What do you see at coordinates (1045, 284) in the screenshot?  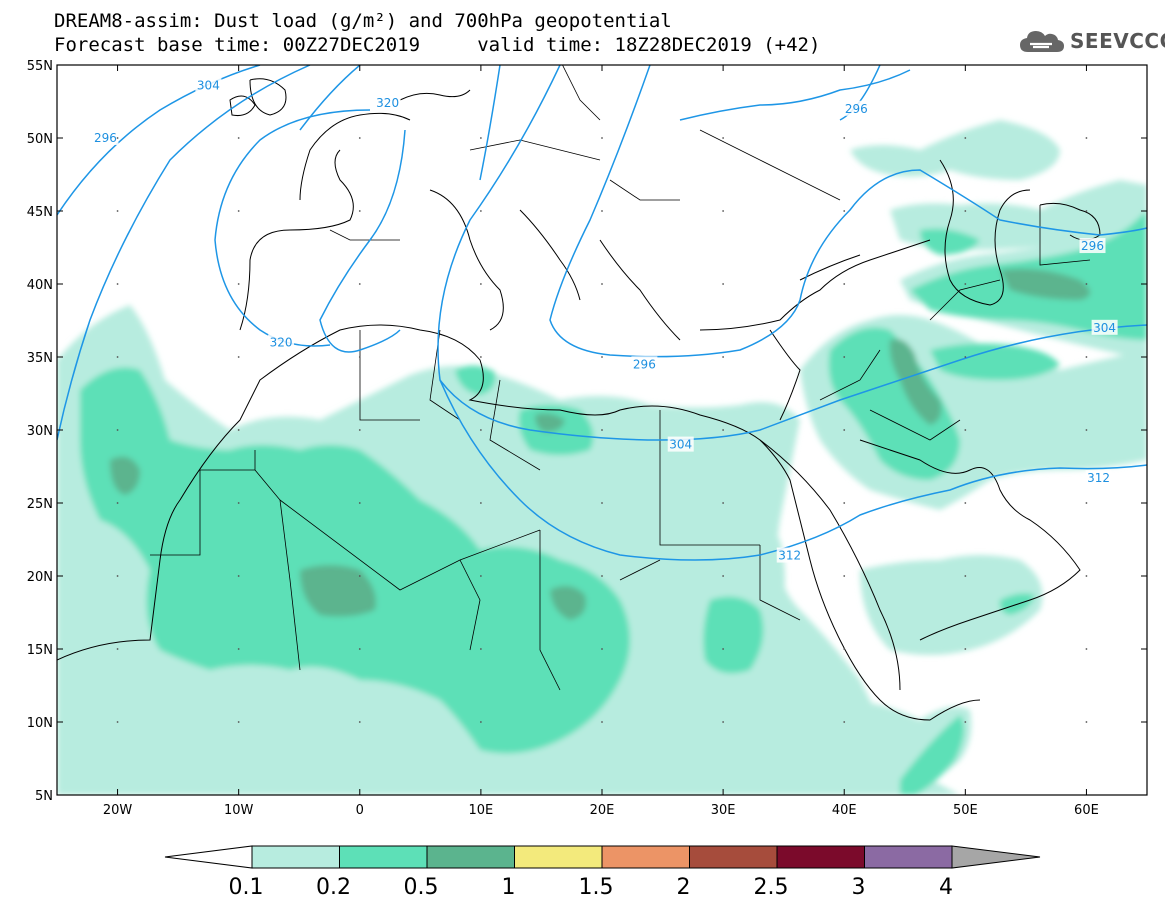 I see `dust-region-turkmen-dark` at bounding box center [1045, 284].